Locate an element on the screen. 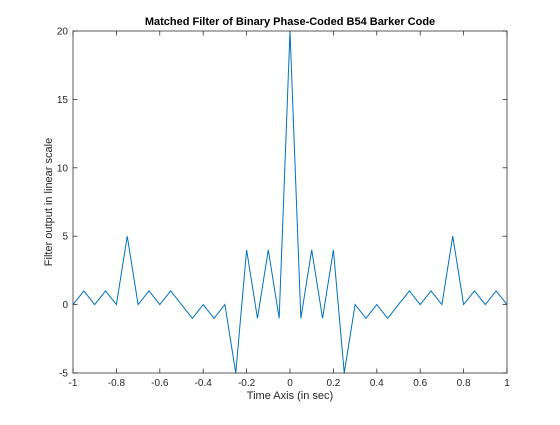 Image resolution: width=560 pixels, height=425 pixels. x-tick-label: -0.8 is located at coordinates (117, 383).